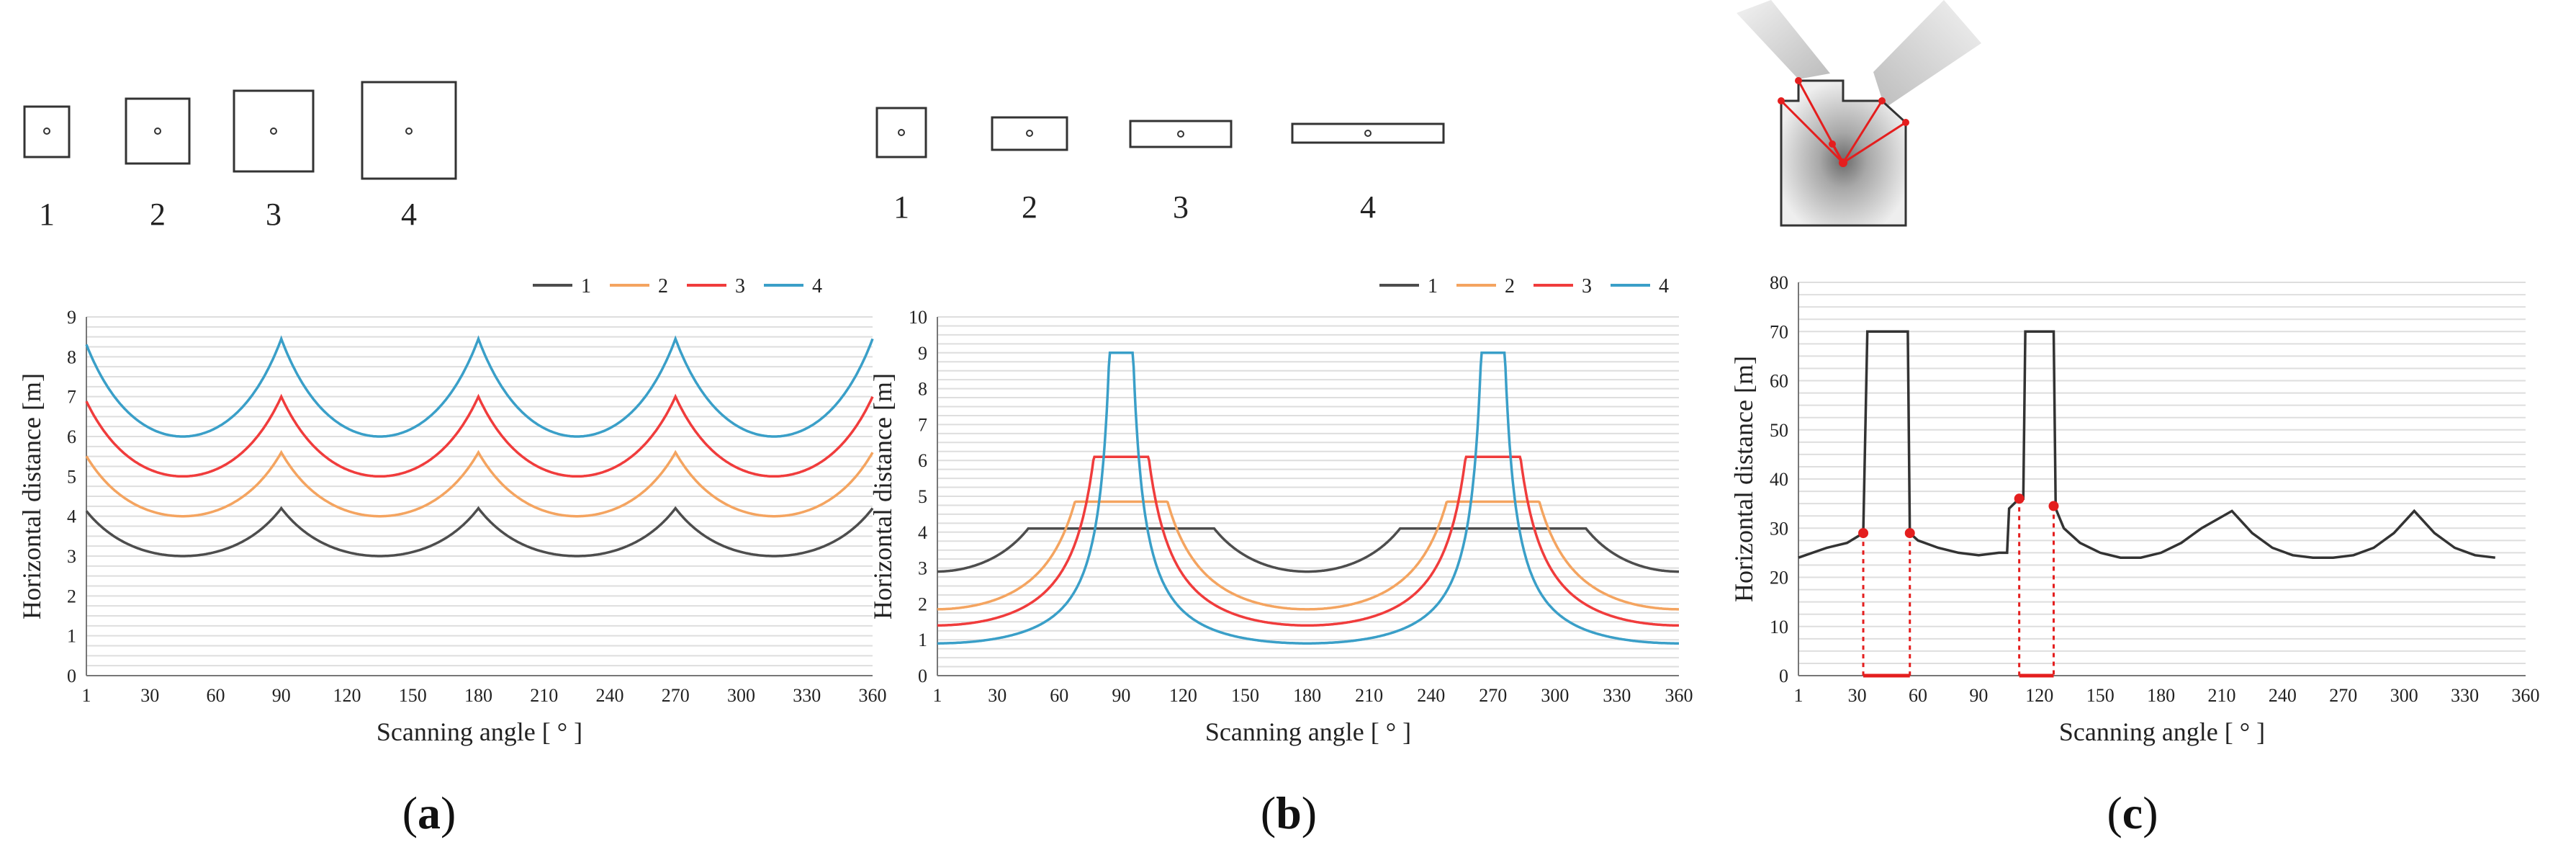 This screenshot has height=855, width=2576. I want to click on shape-a-label: 3, so click(274, 215).